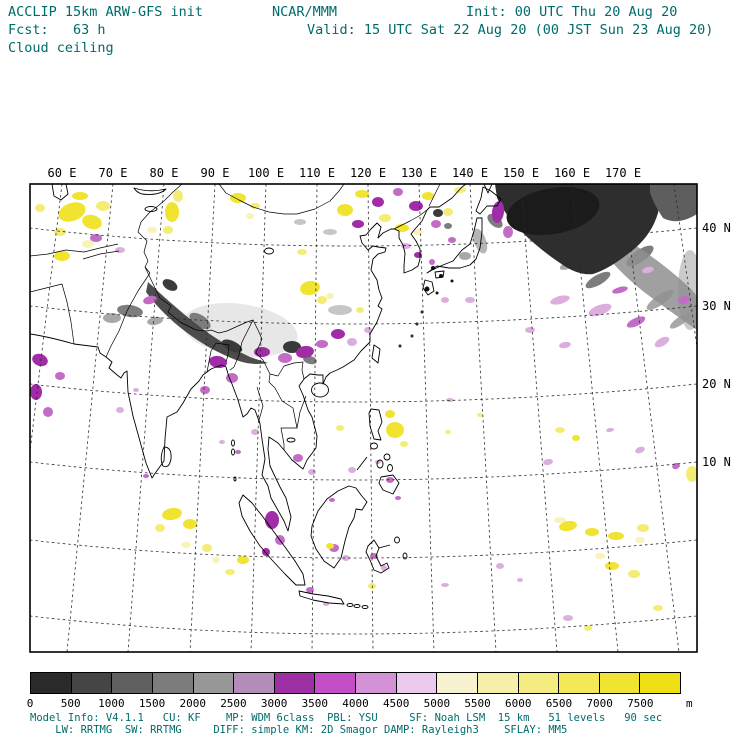  Describe the element at coordinates (521, 173) in the screenshot. I see `lon-label: 150 E` at that location.